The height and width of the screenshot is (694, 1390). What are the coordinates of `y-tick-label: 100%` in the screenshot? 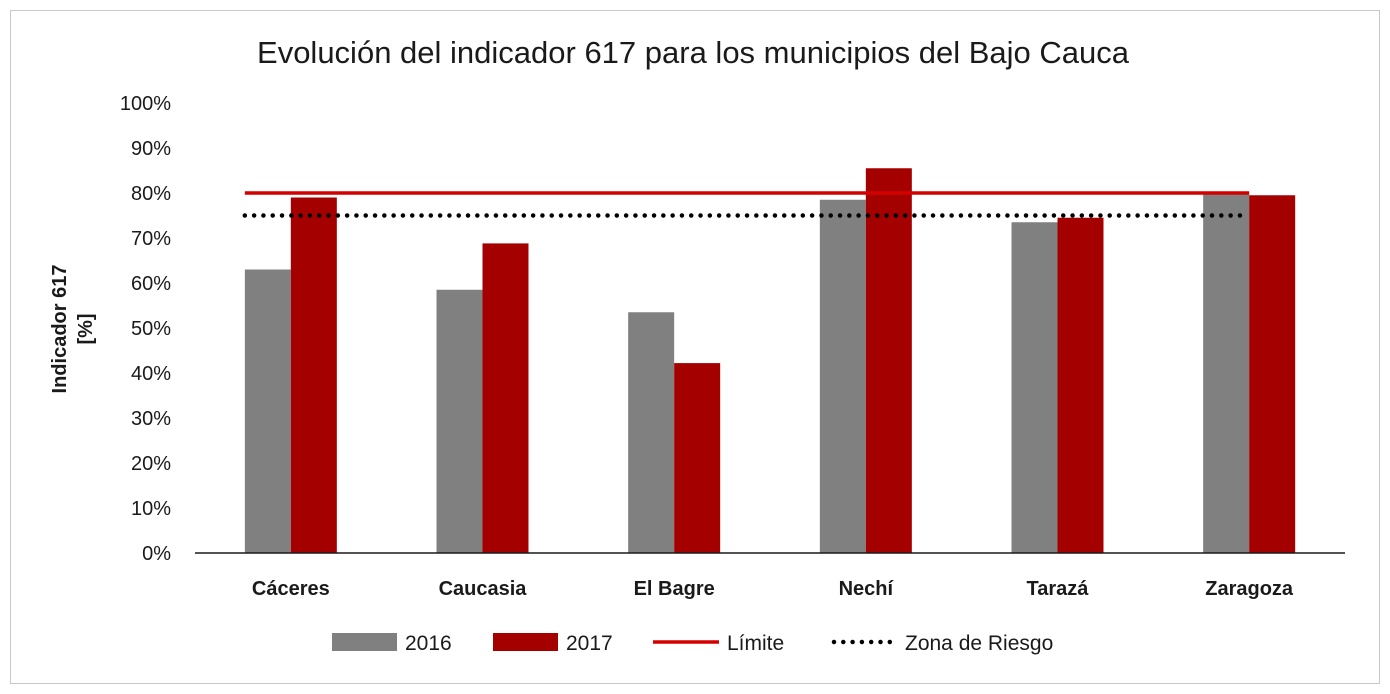 It's located at (145, 104).